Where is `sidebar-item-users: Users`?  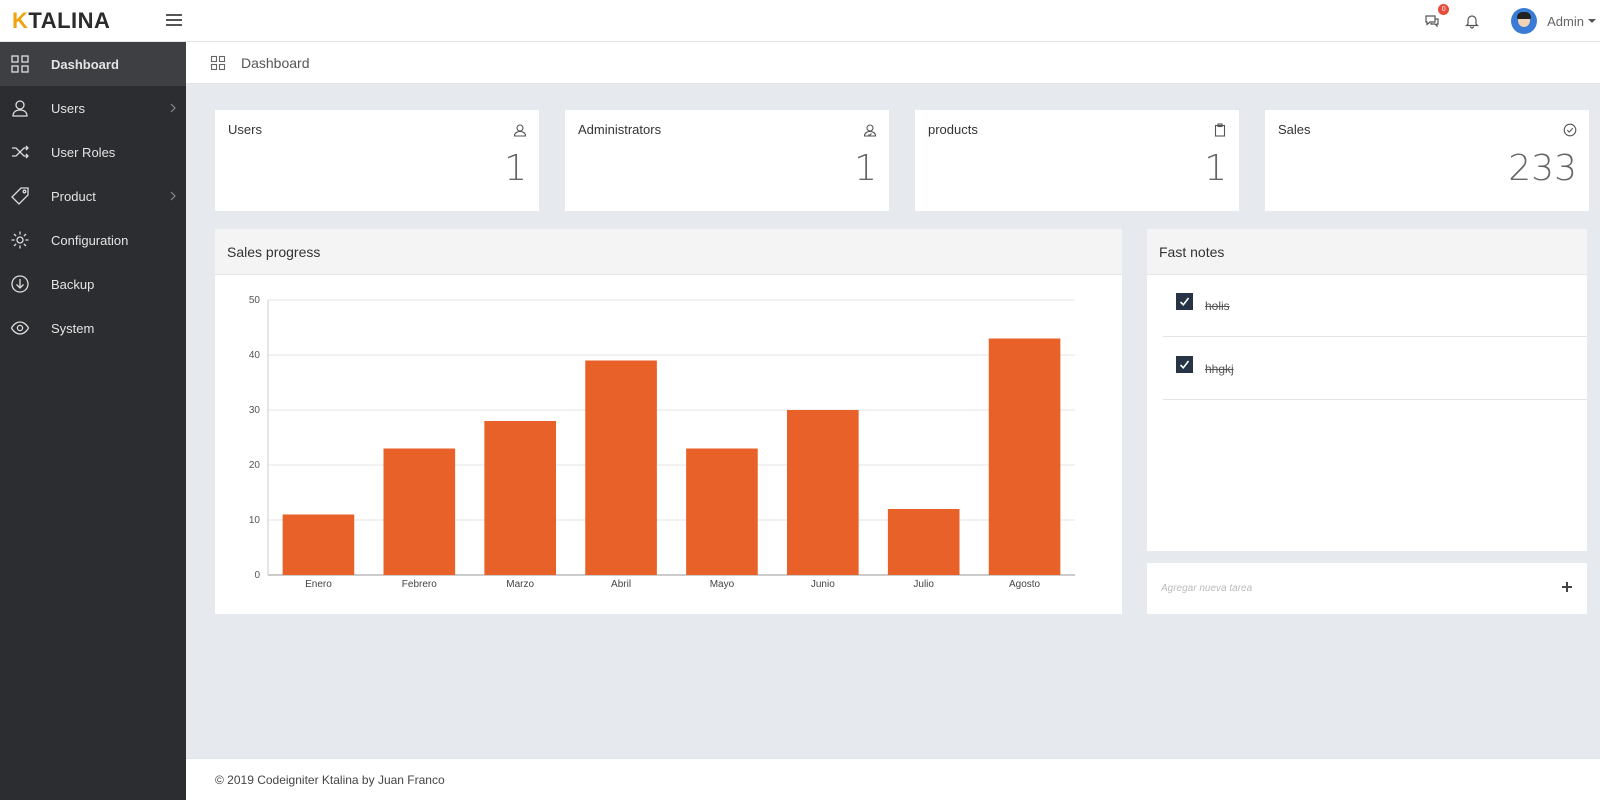 sidebar-item-users: Users is located at coordinates (93, 108).